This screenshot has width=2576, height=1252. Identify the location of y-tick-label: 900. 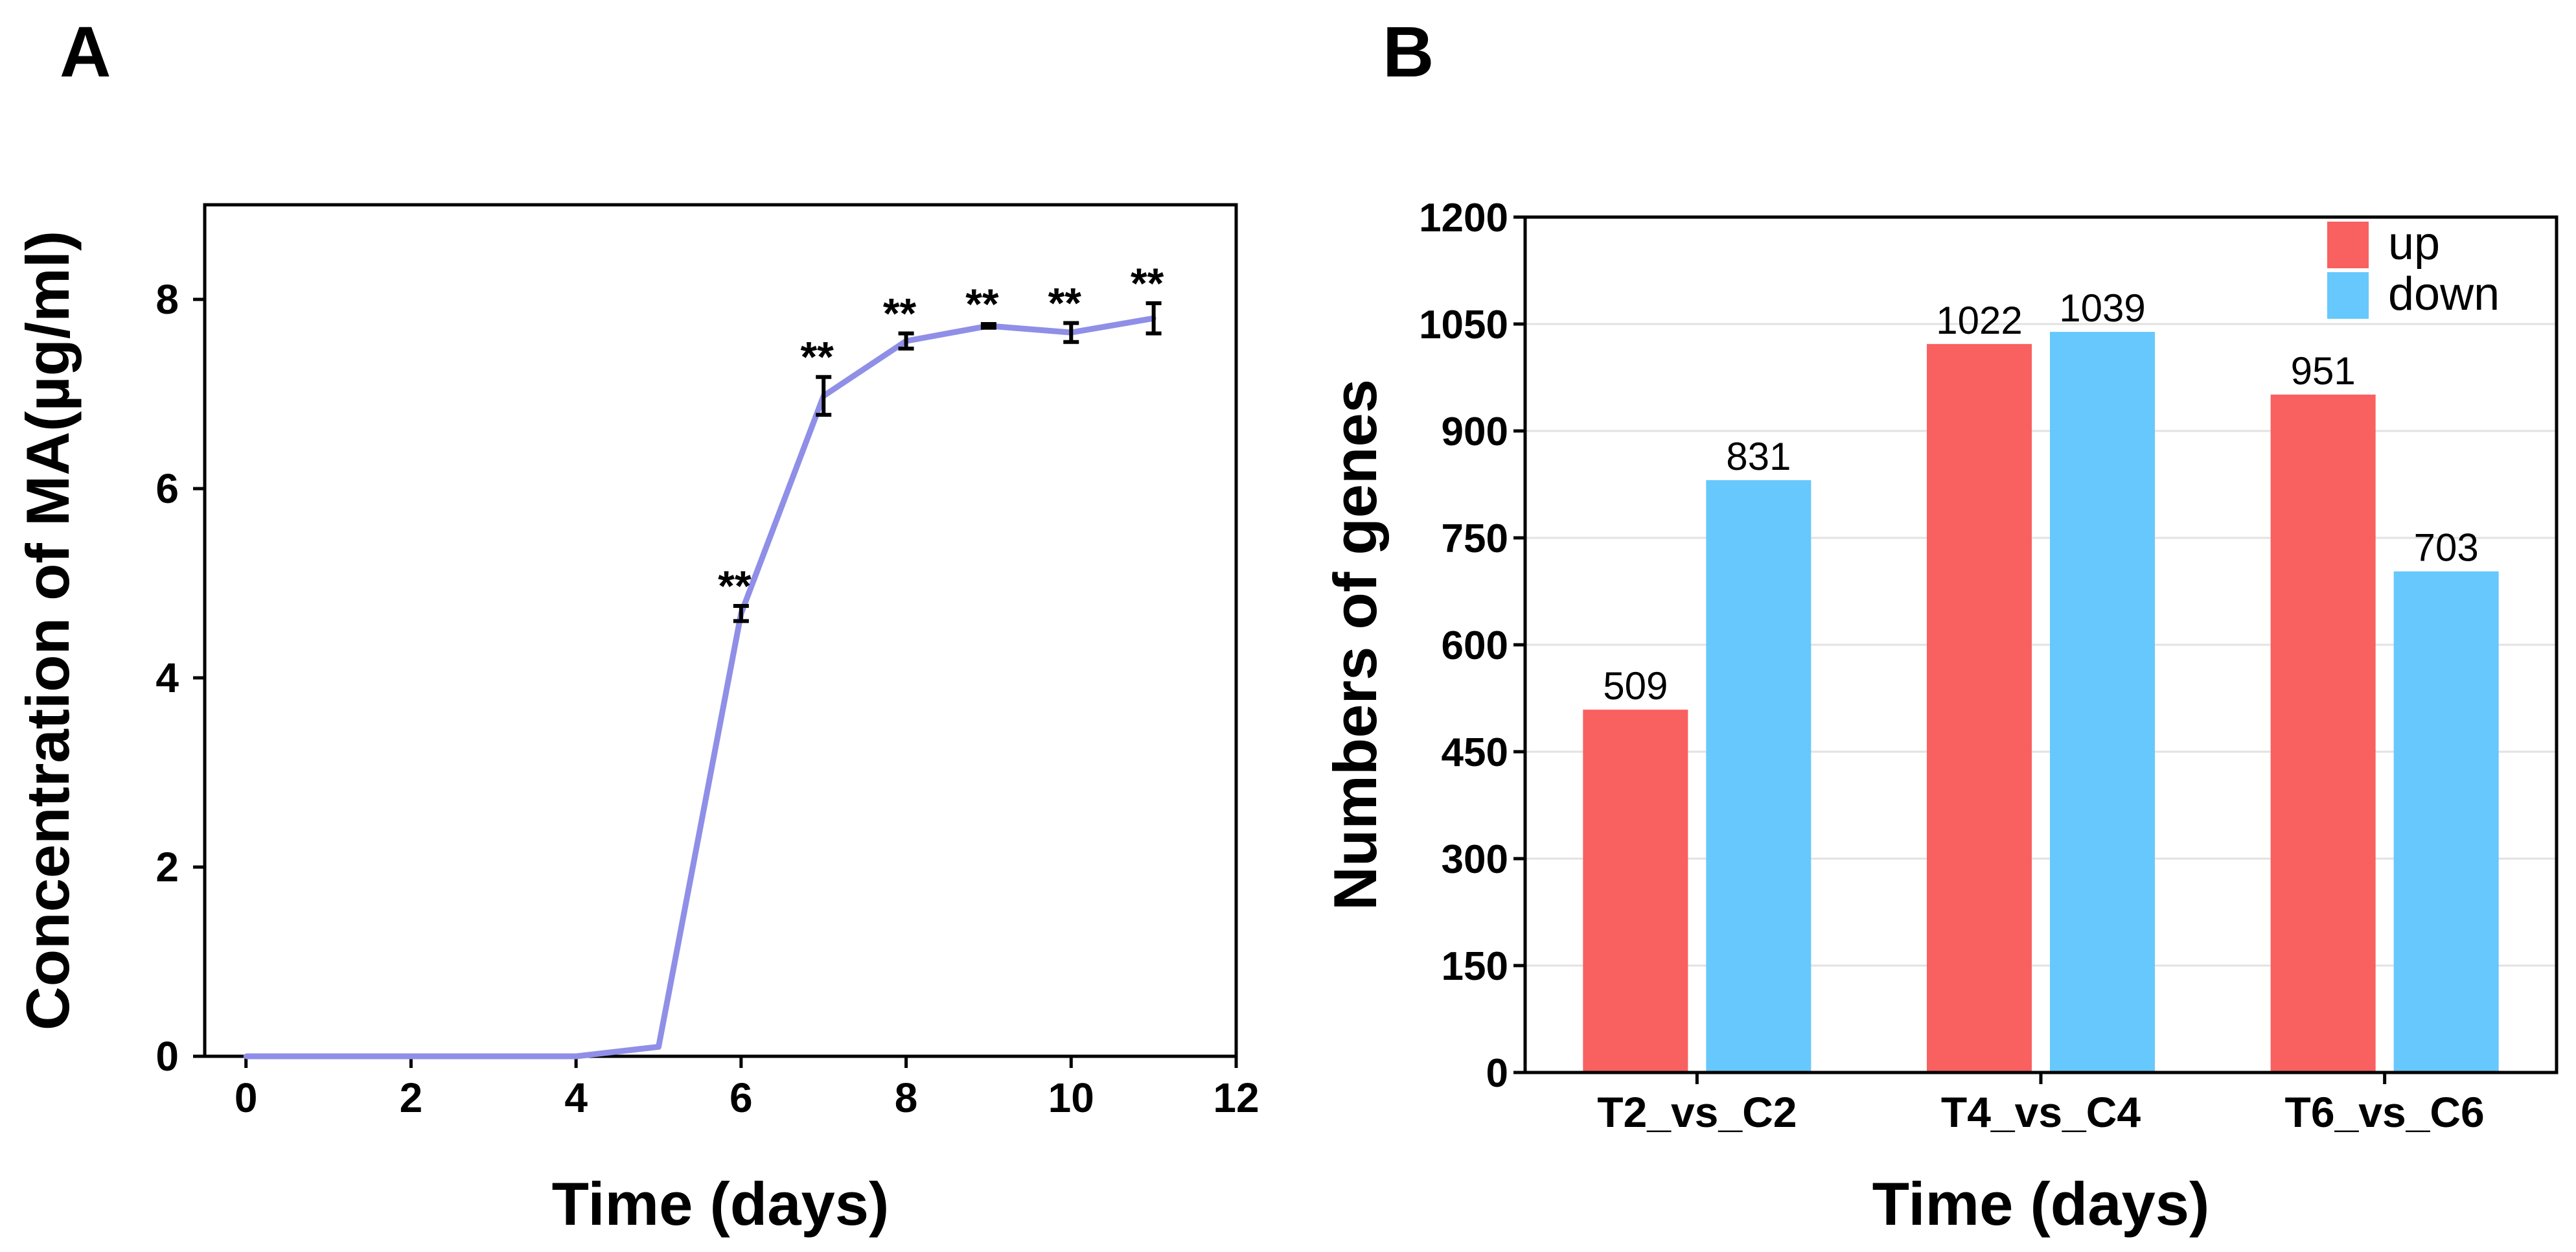
(1475, 432).